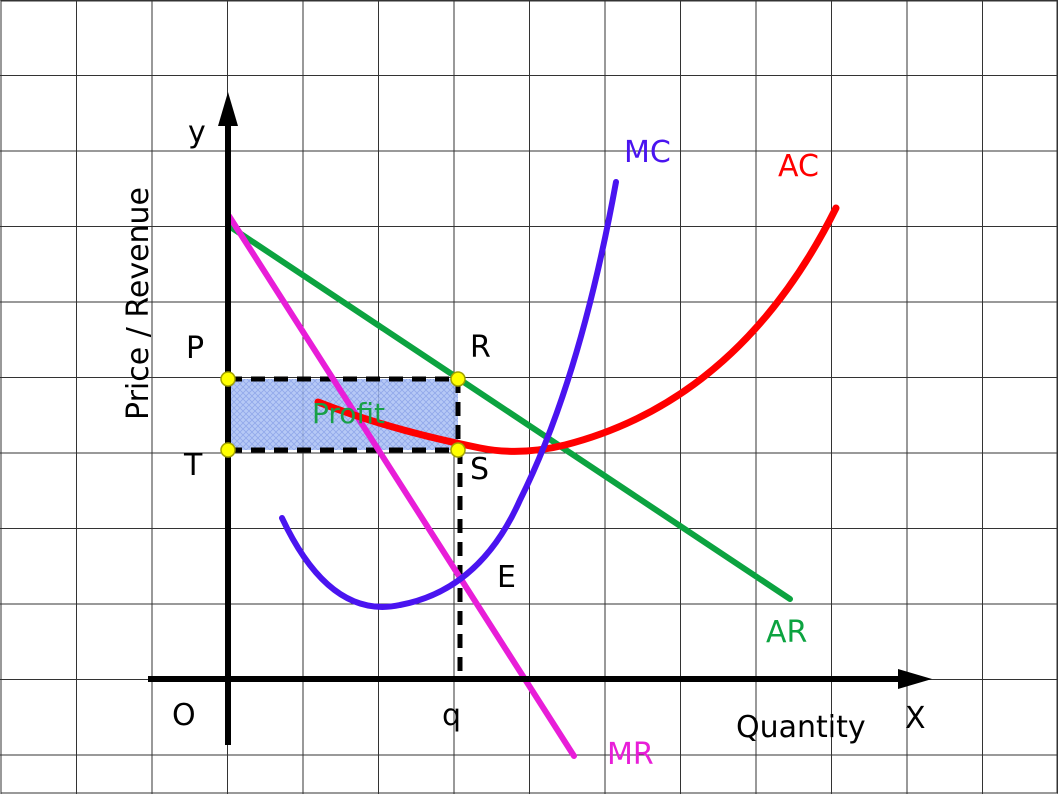  What do you see at coordinates (458, 450) in the screenshot?
I see `point-s` at bounding box center [458, 450].